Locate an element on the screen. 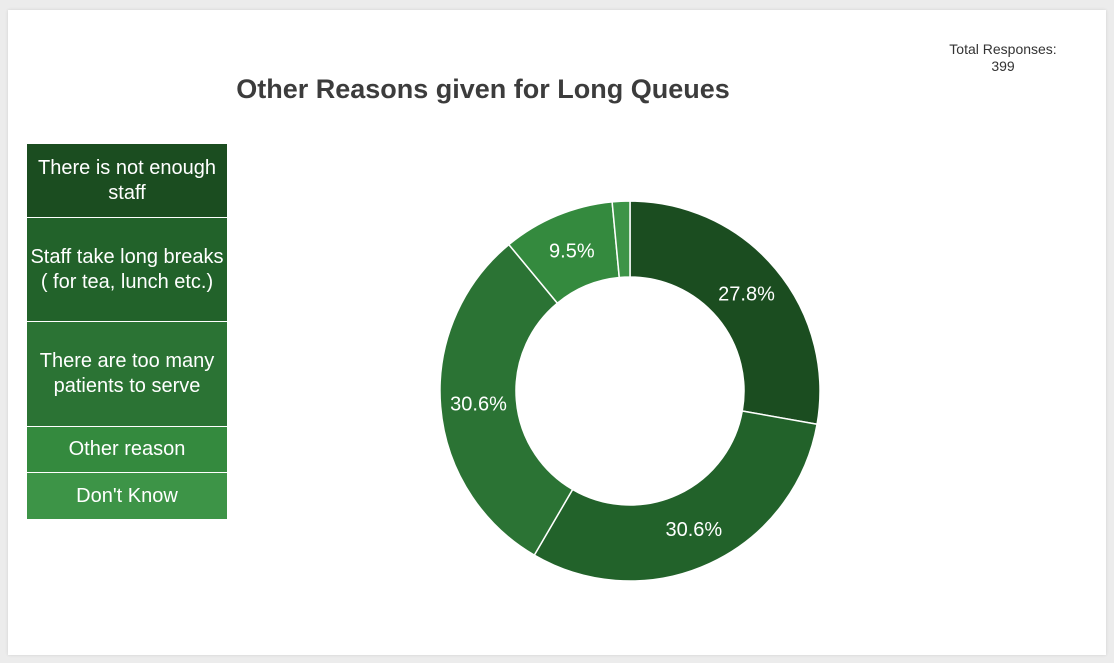  total-responses: Total Responses: 399 is located at coordinates (1003, 58).